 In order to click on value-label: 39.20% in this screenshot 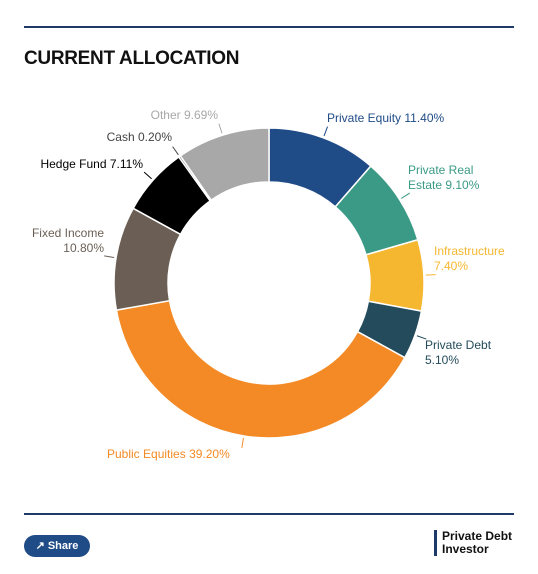, I will do `click(209, 454)`.